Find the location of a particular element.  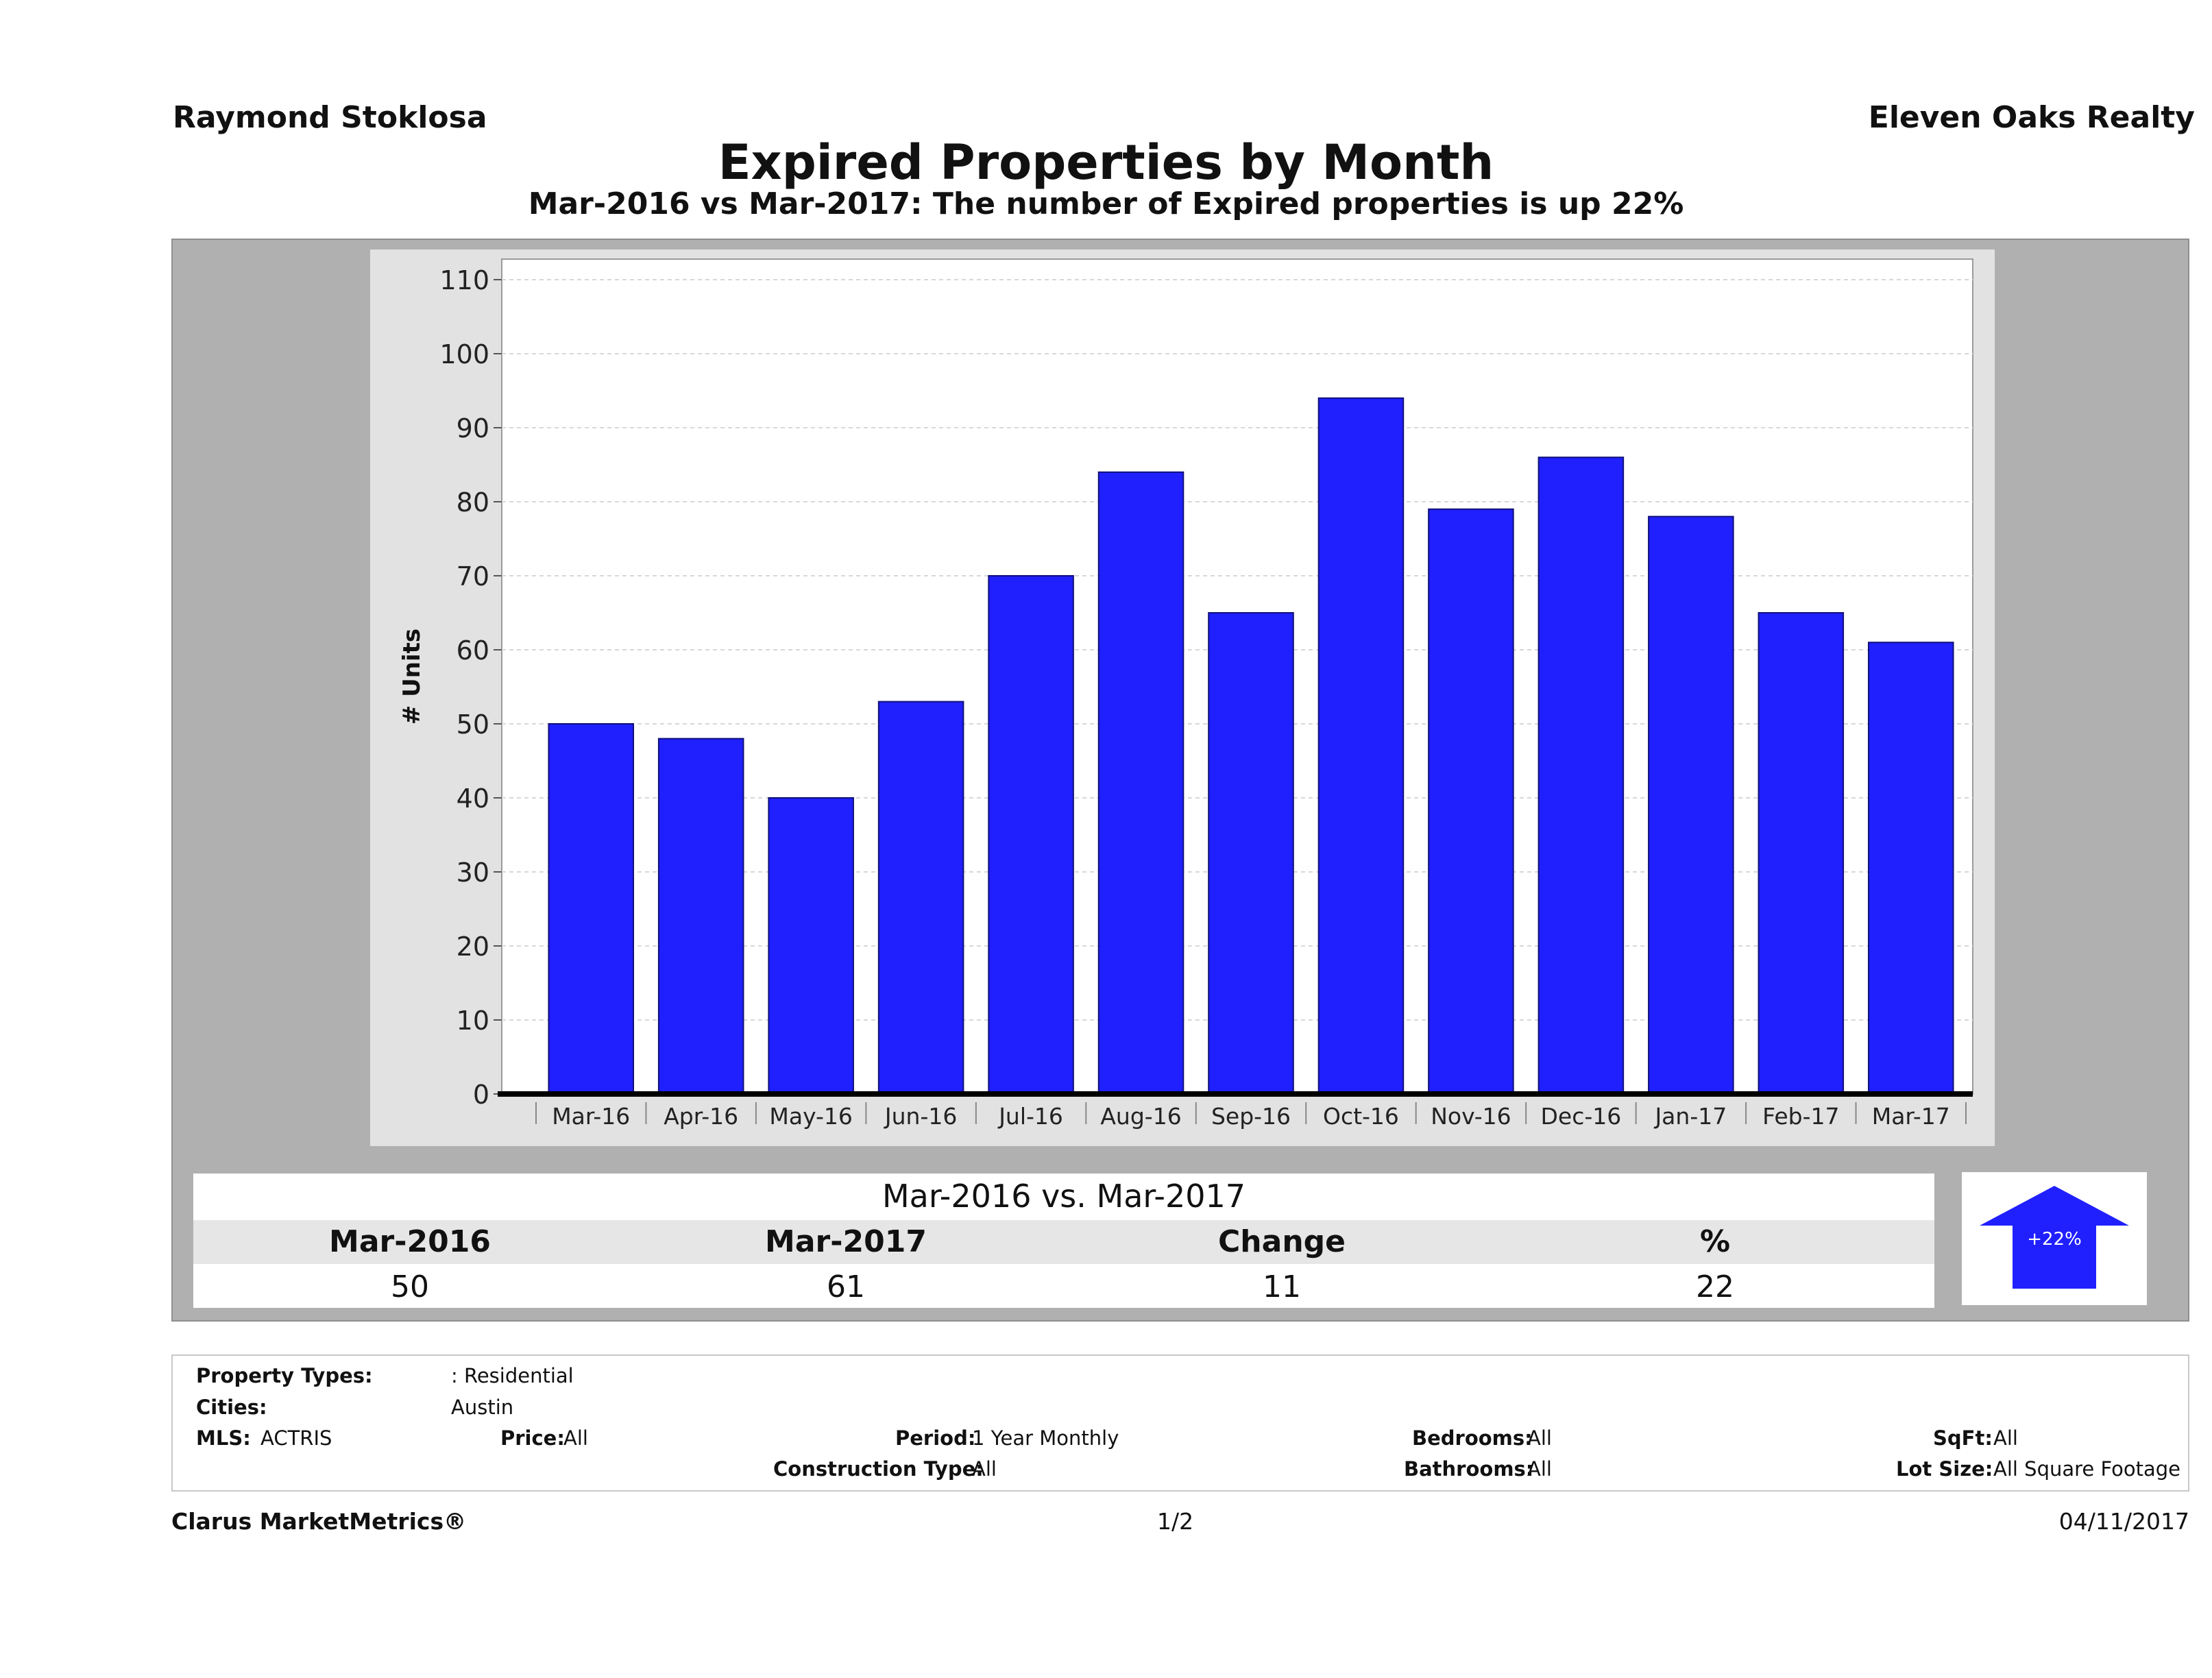

comparison-value-change: 11 is located at coordinates (1282, 1286).